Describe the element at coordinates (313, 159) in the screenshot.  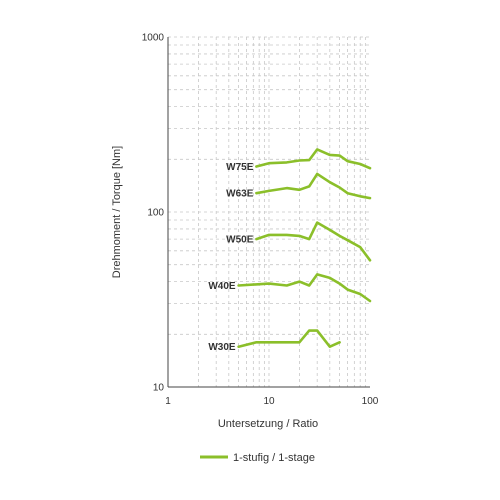
I see `series-line-w75e` at that location.